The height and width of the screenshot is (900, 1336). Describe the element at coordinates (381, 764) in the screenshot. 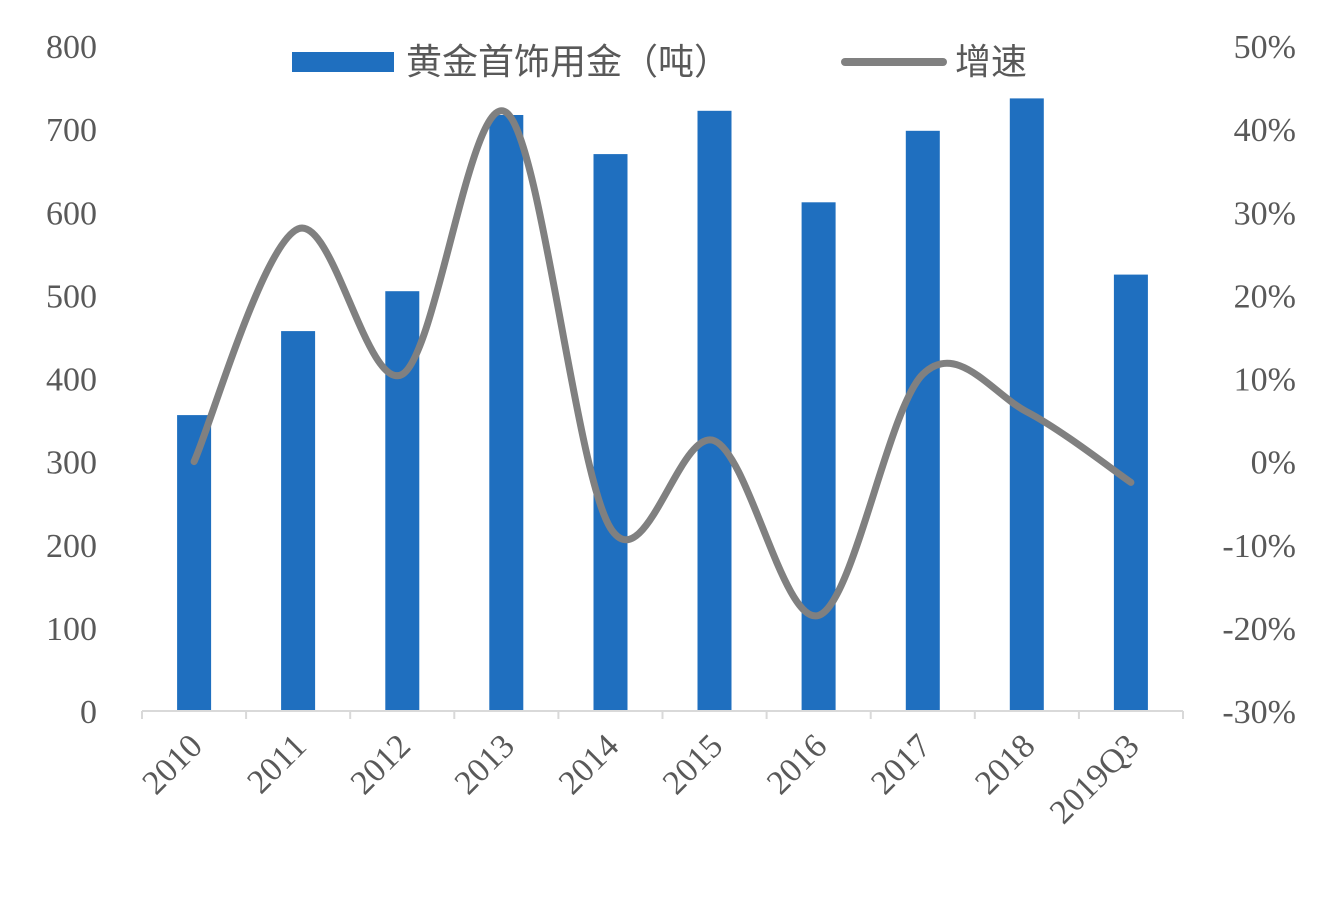

I see `x-tick-label-2012: 2012` at that location.